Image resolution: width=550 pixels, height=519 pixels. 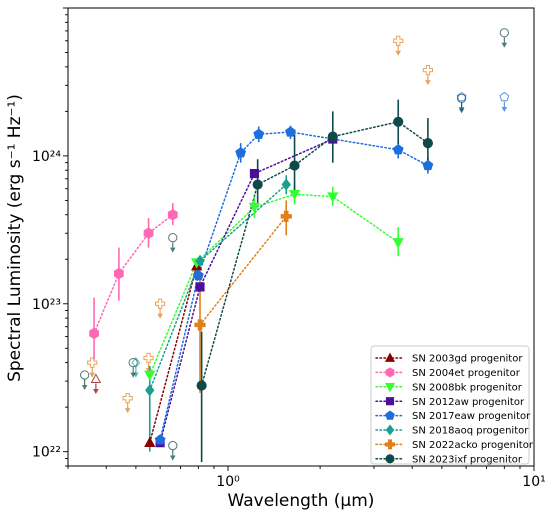 What do you see at coordinates (533, 482) in the screenshot?
I see `x-tick-label-1: 10¹` at bounding box center [533, 482].